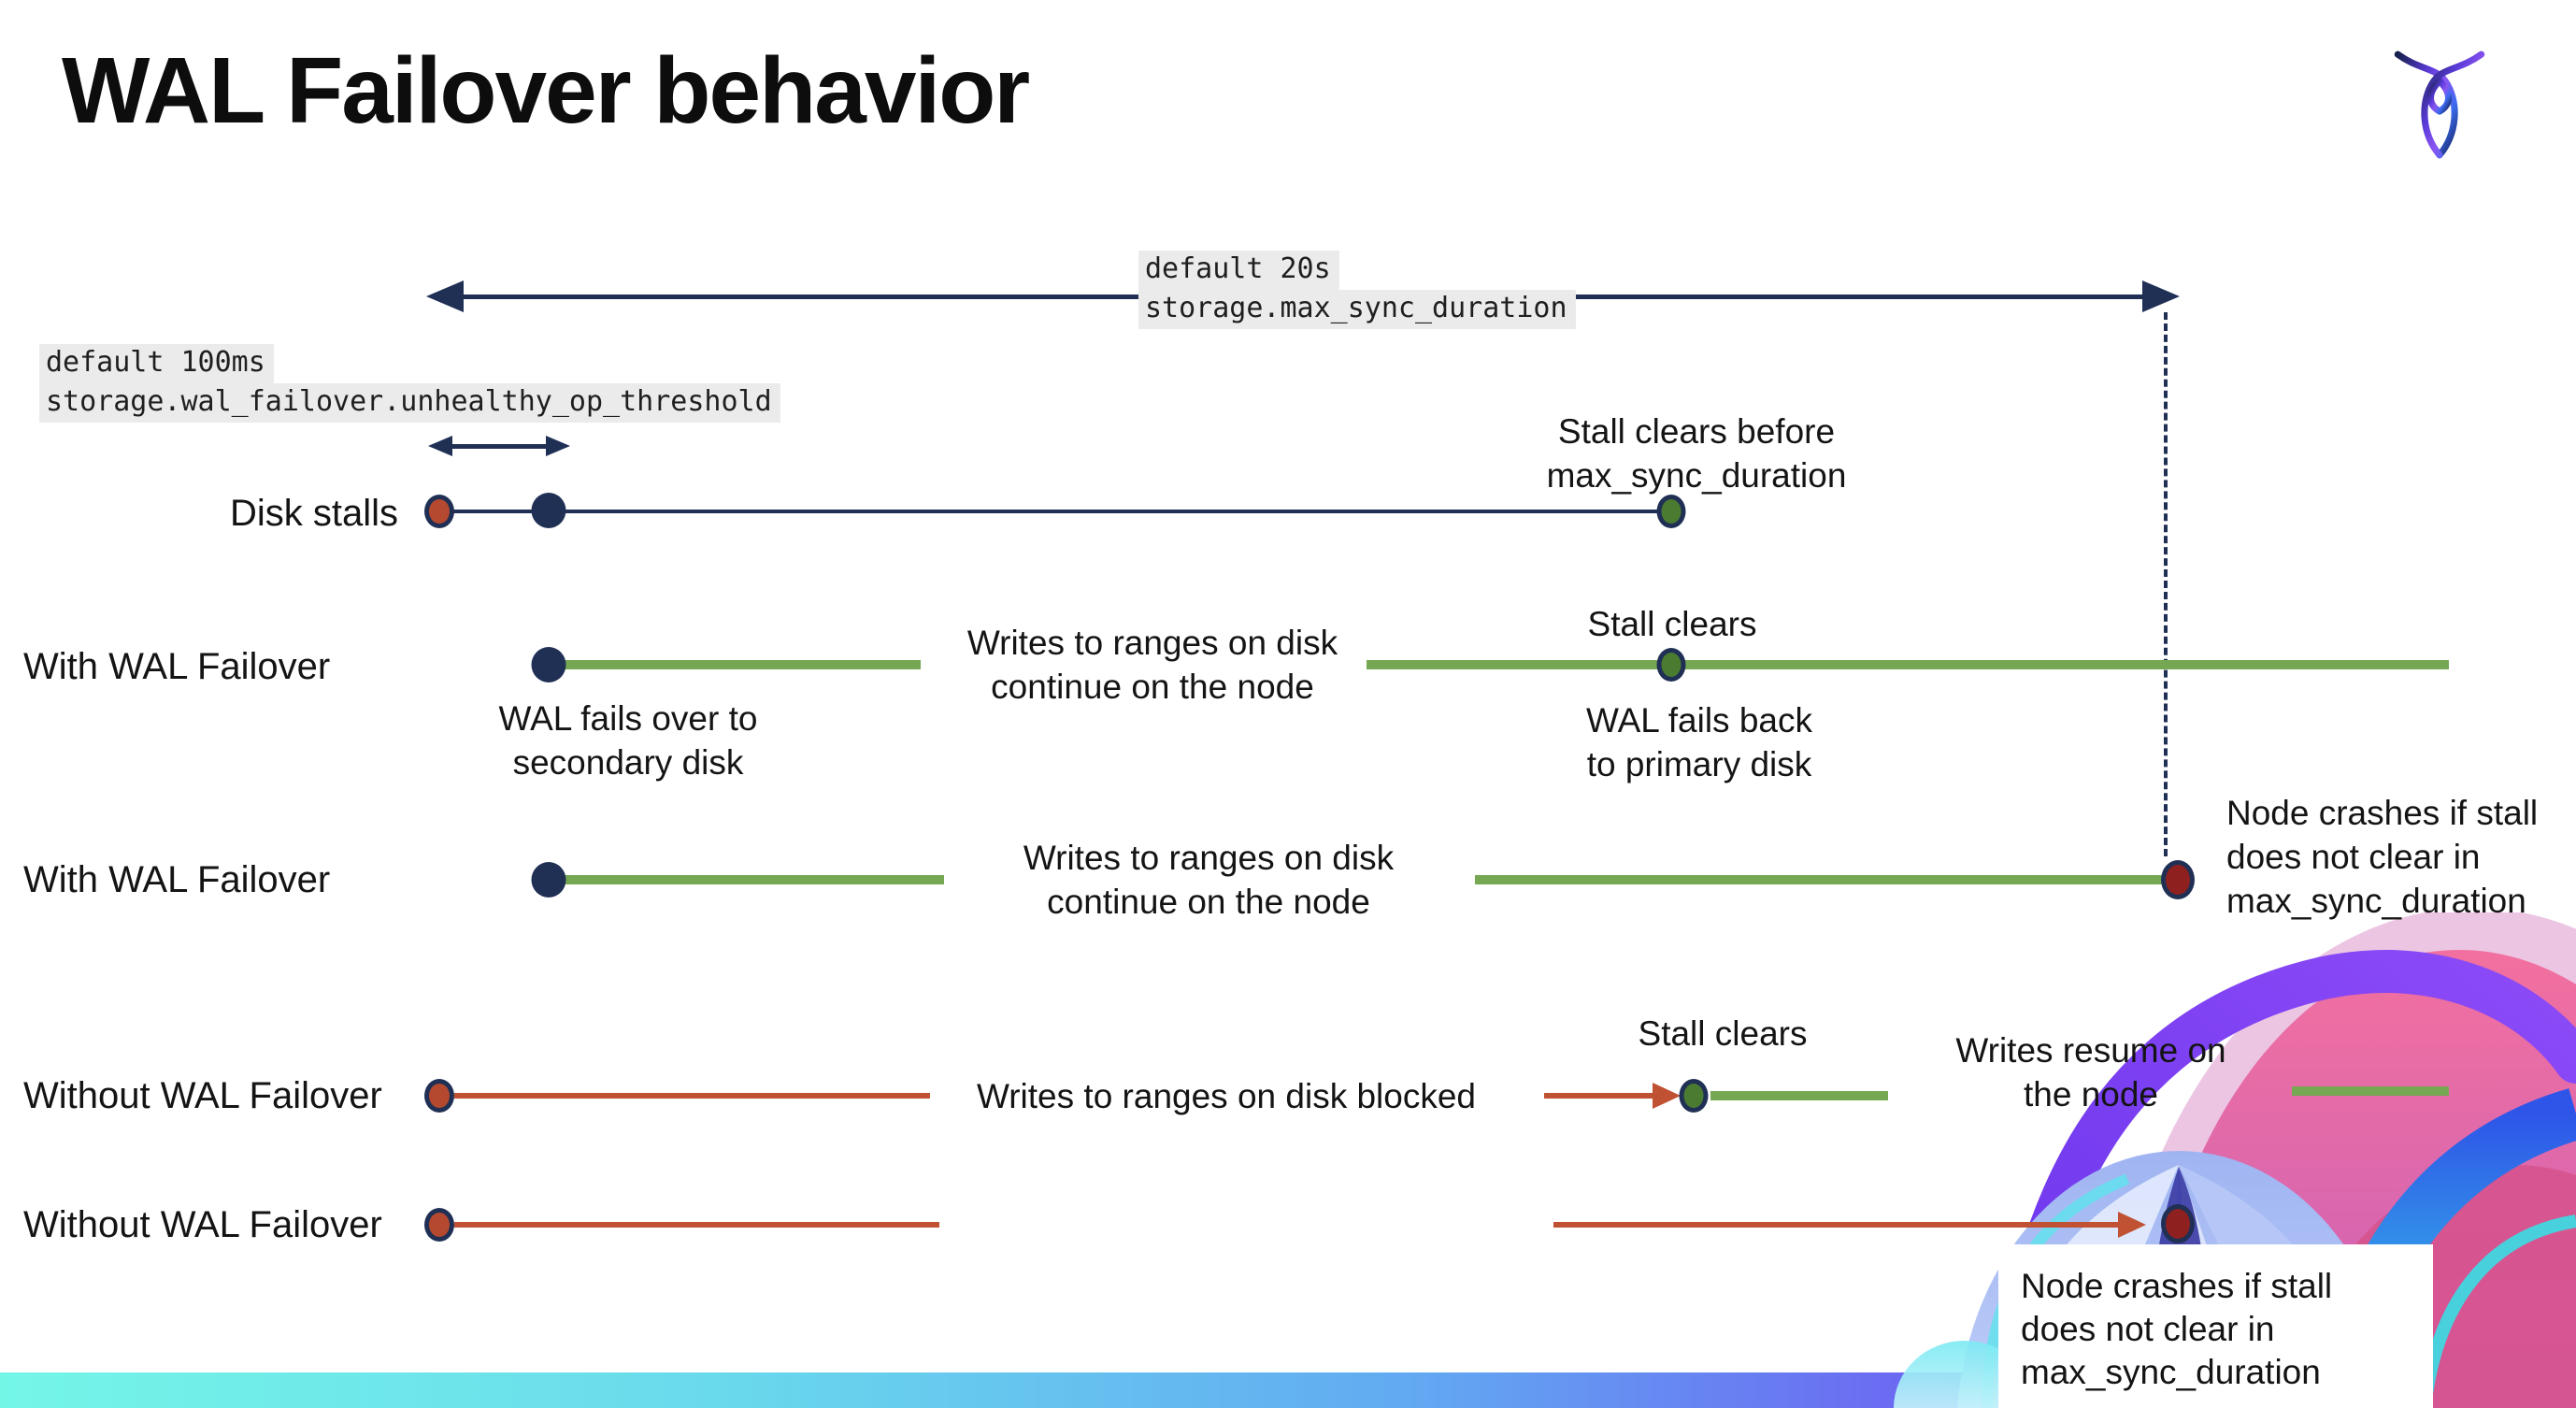 The image size is (2576, 1408). Describe the element at coordinates (314, 513) in the screenshot. I see `row-label-disk-stalls: Disk stalls` at that location.